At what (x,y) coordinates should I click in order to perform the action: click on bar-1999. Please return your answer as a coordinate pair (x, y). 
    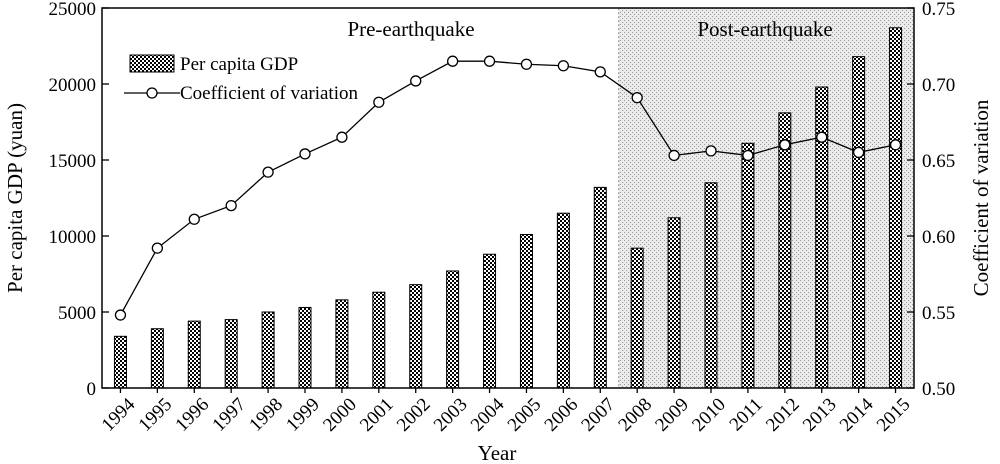
    Looking at the image, I should click on (305, 347).